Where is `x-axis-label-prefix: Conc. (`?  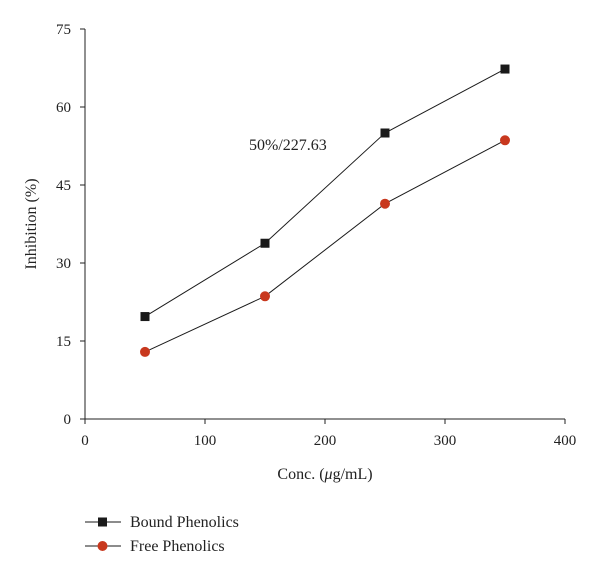
x-axis-label-prefix: Conc. ( is located at coordinates (300, 474).